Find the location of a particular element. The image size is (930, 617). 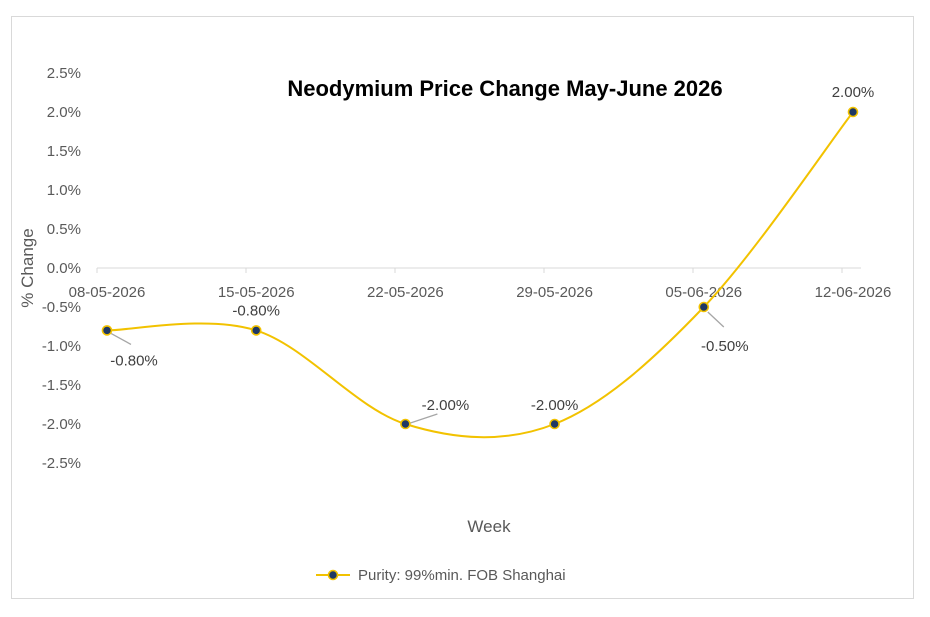

legend-marker is located at coordinates (333, 575).